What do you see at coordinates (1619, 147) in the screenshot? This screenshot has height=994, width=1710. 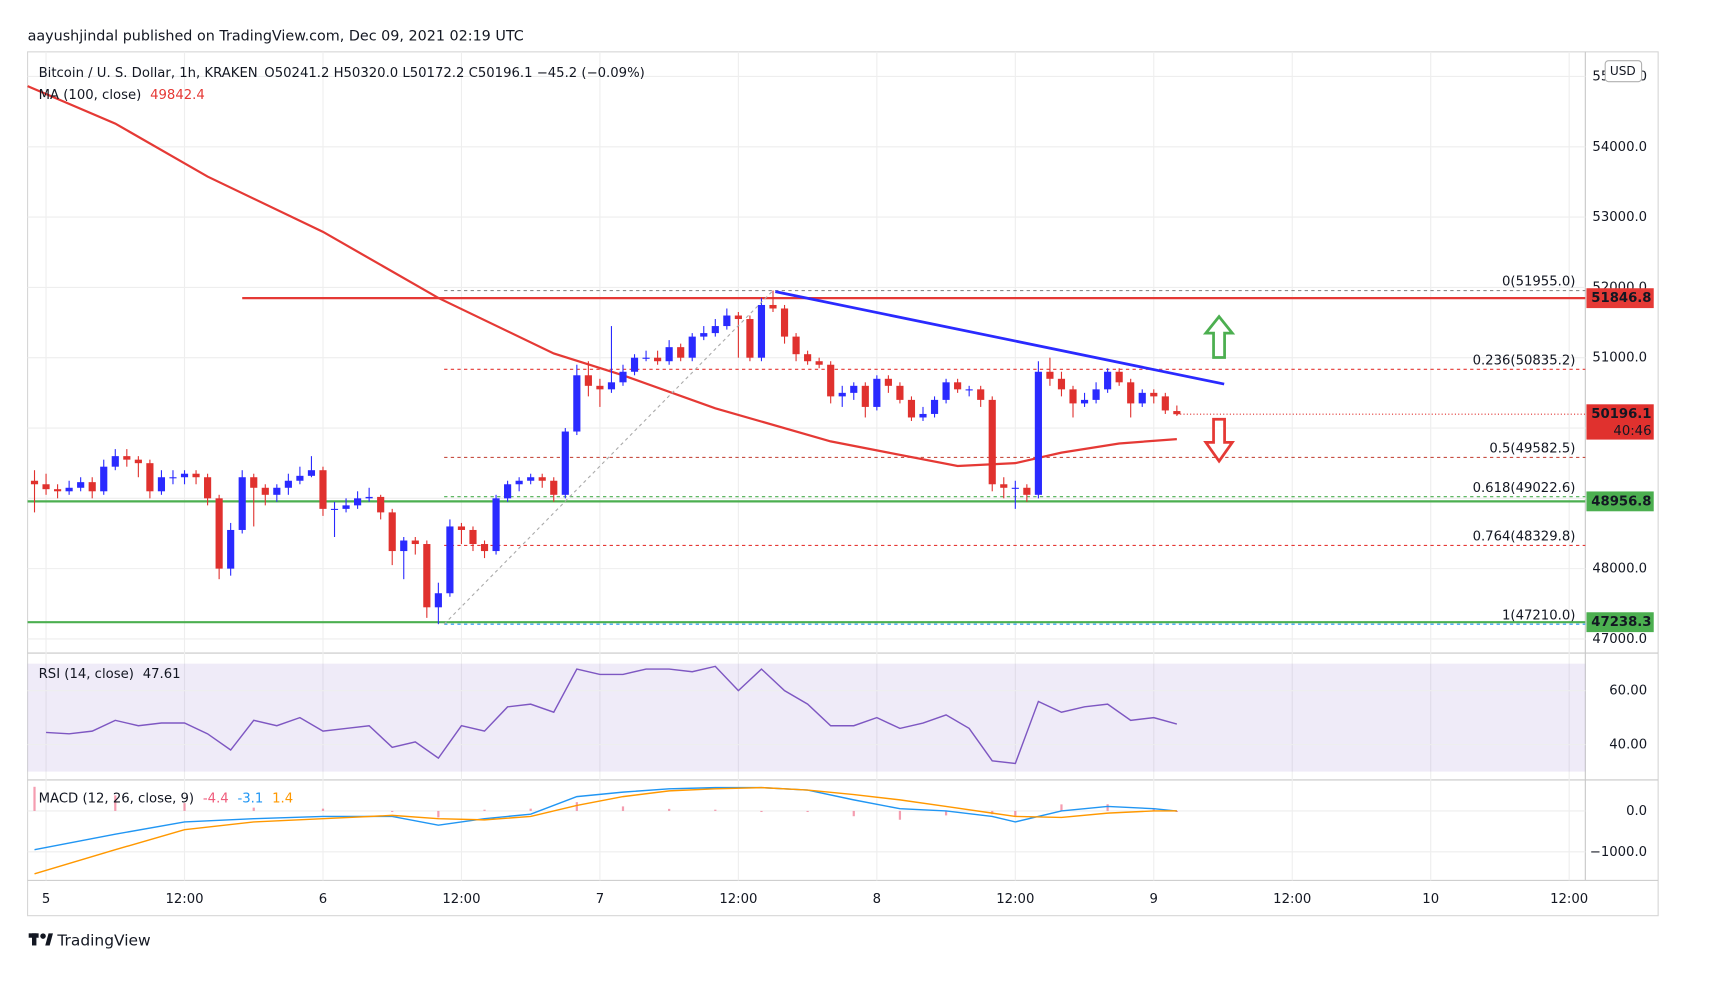 I see `y-tick-label: 54000.0` at bounding box center [1619, 147].